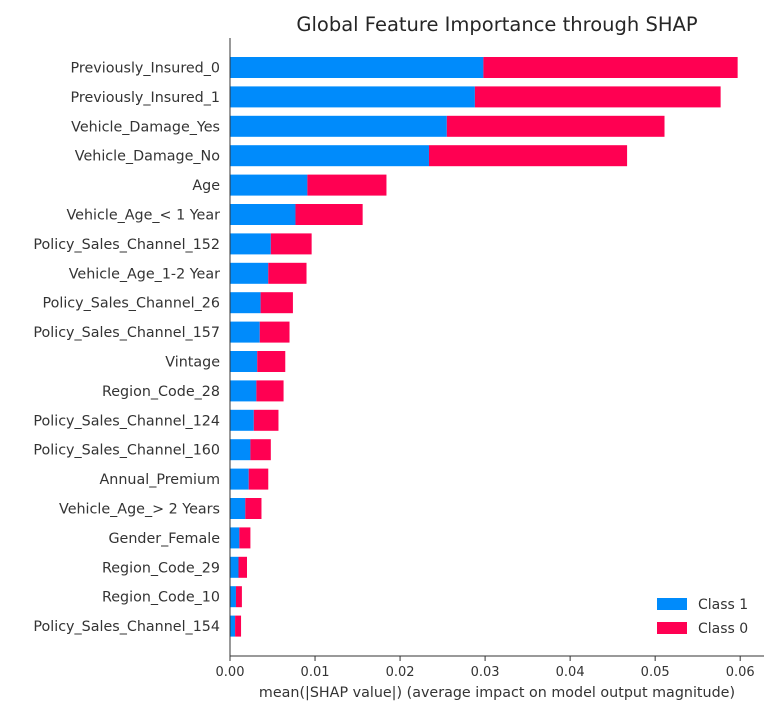 This screenshot has height=710, width=782. I want to click on x-tick-label: 0.01, so click(315, 672).